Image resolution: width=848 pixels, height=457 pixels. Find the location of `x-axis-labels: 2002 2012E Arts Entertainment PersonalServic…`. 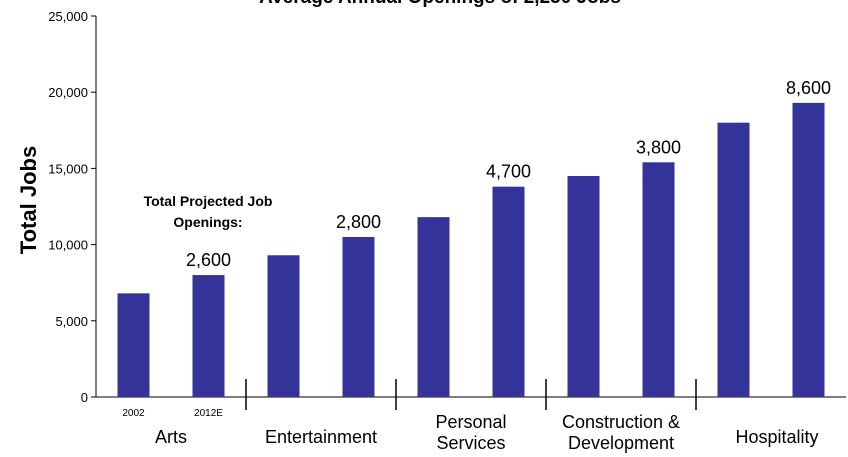

x-axis-labels: 2002 2012E Arts Entertainment PersonalServic… is located at coordinates (470, 416).